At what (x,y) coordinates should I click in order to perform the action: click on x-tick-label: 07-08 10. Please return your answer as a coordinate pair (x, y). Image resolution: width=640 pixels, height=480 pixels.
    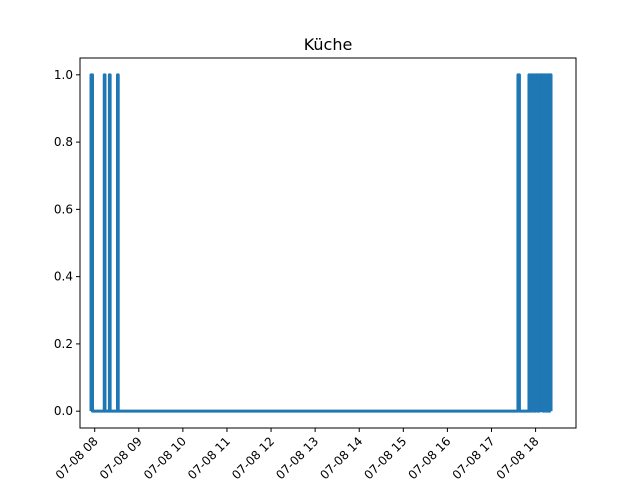
    Looking at the image, I should click on (165, 457).